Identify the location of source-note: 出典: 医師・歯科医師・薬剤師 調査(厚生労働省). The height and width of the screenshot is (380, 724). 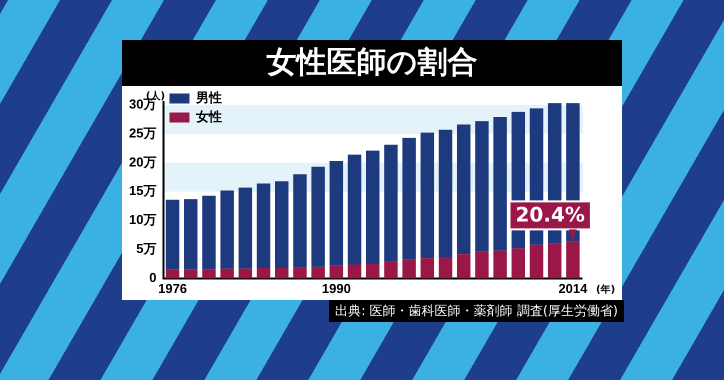
(476, 311).